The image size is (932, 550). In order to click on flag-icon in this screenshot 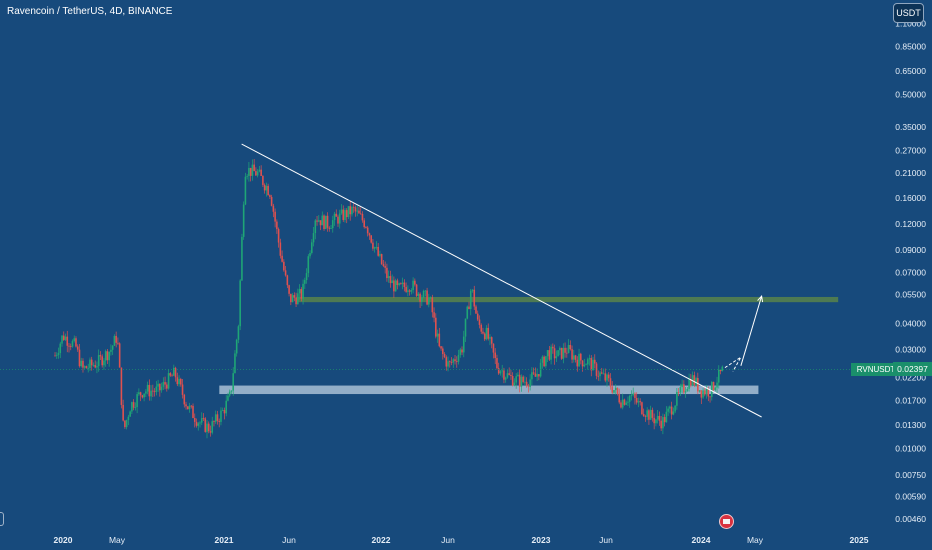, I will do `click(726, 521)`.